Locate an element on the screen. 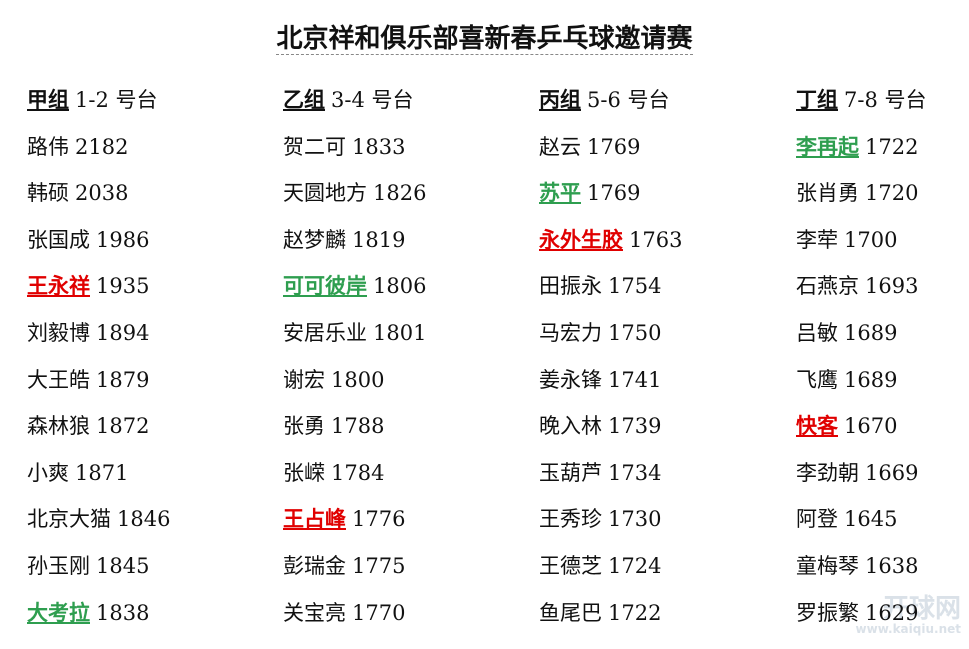 This screenshot has height=649, width=969. player-row: 大考拉 1838 is located at coordinates (88, 613).